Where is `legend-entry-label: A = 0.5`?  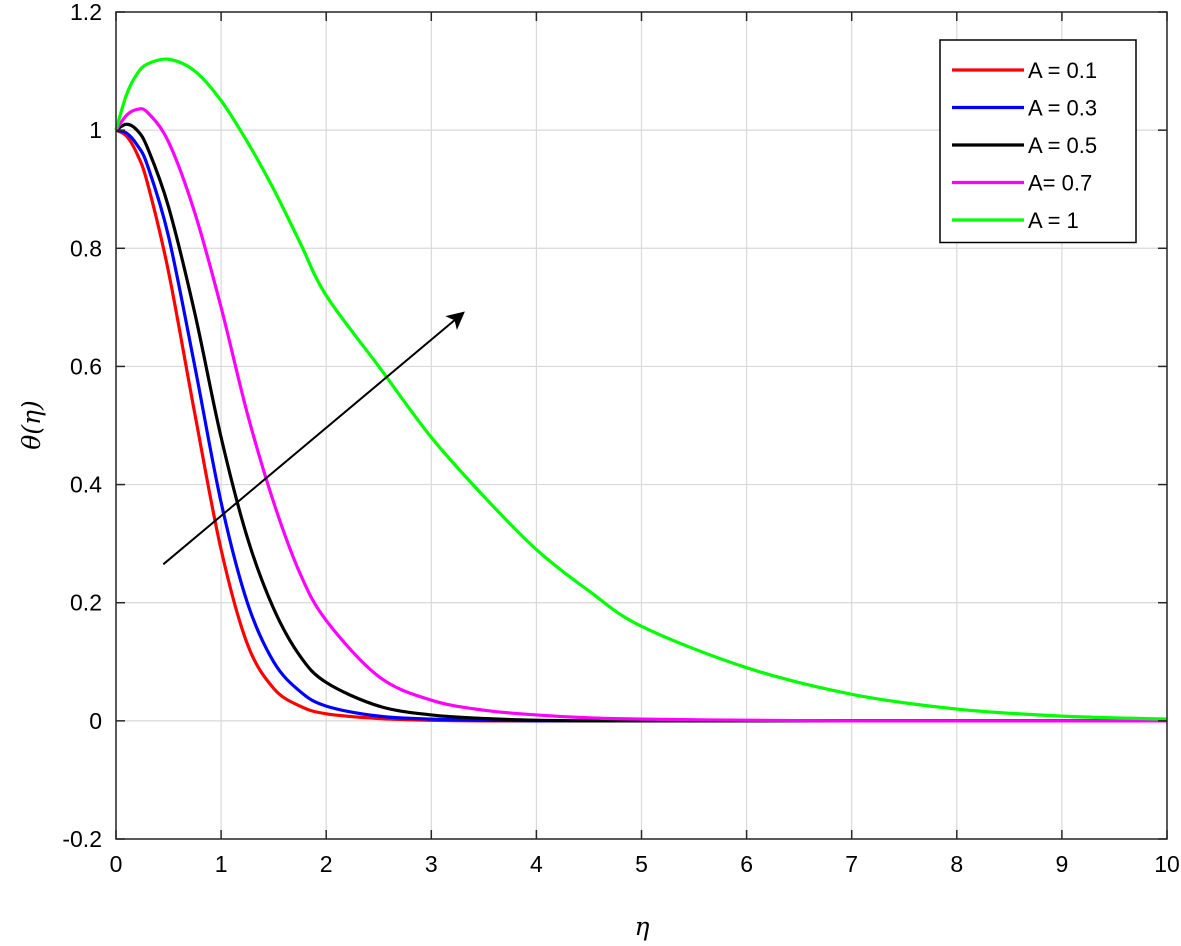
legend-entry-label: A = 0.5 is located at coordinates (1062, 145).